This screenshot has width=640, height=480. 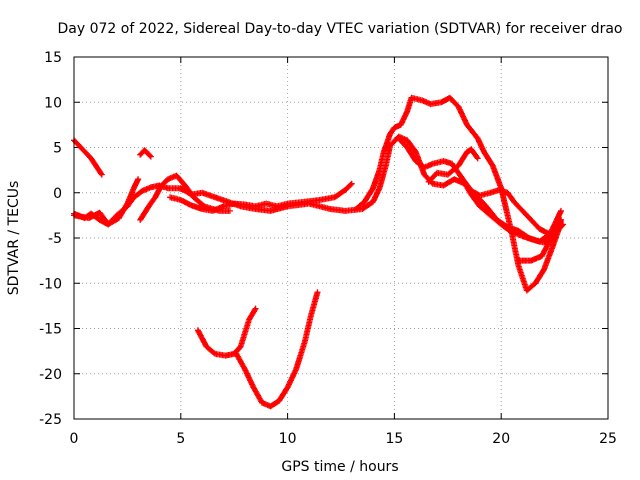 I want to click on y-tick-label: -15, so click(x=50, y=330).